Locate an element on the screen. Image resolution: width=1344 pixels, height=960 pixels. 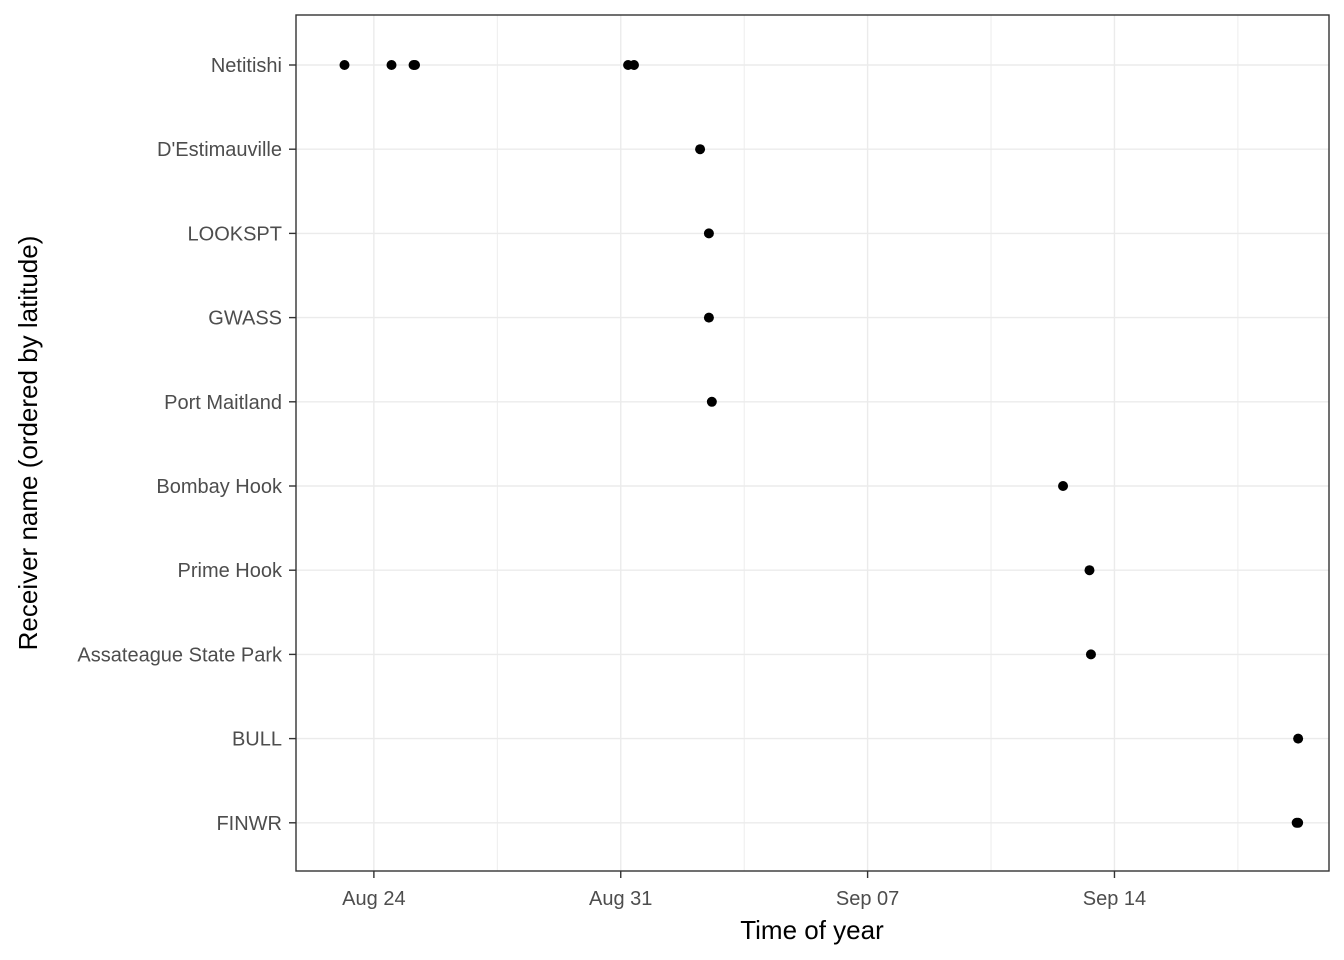
y-tick-label: FINWR is located at coordinates (249, 824).